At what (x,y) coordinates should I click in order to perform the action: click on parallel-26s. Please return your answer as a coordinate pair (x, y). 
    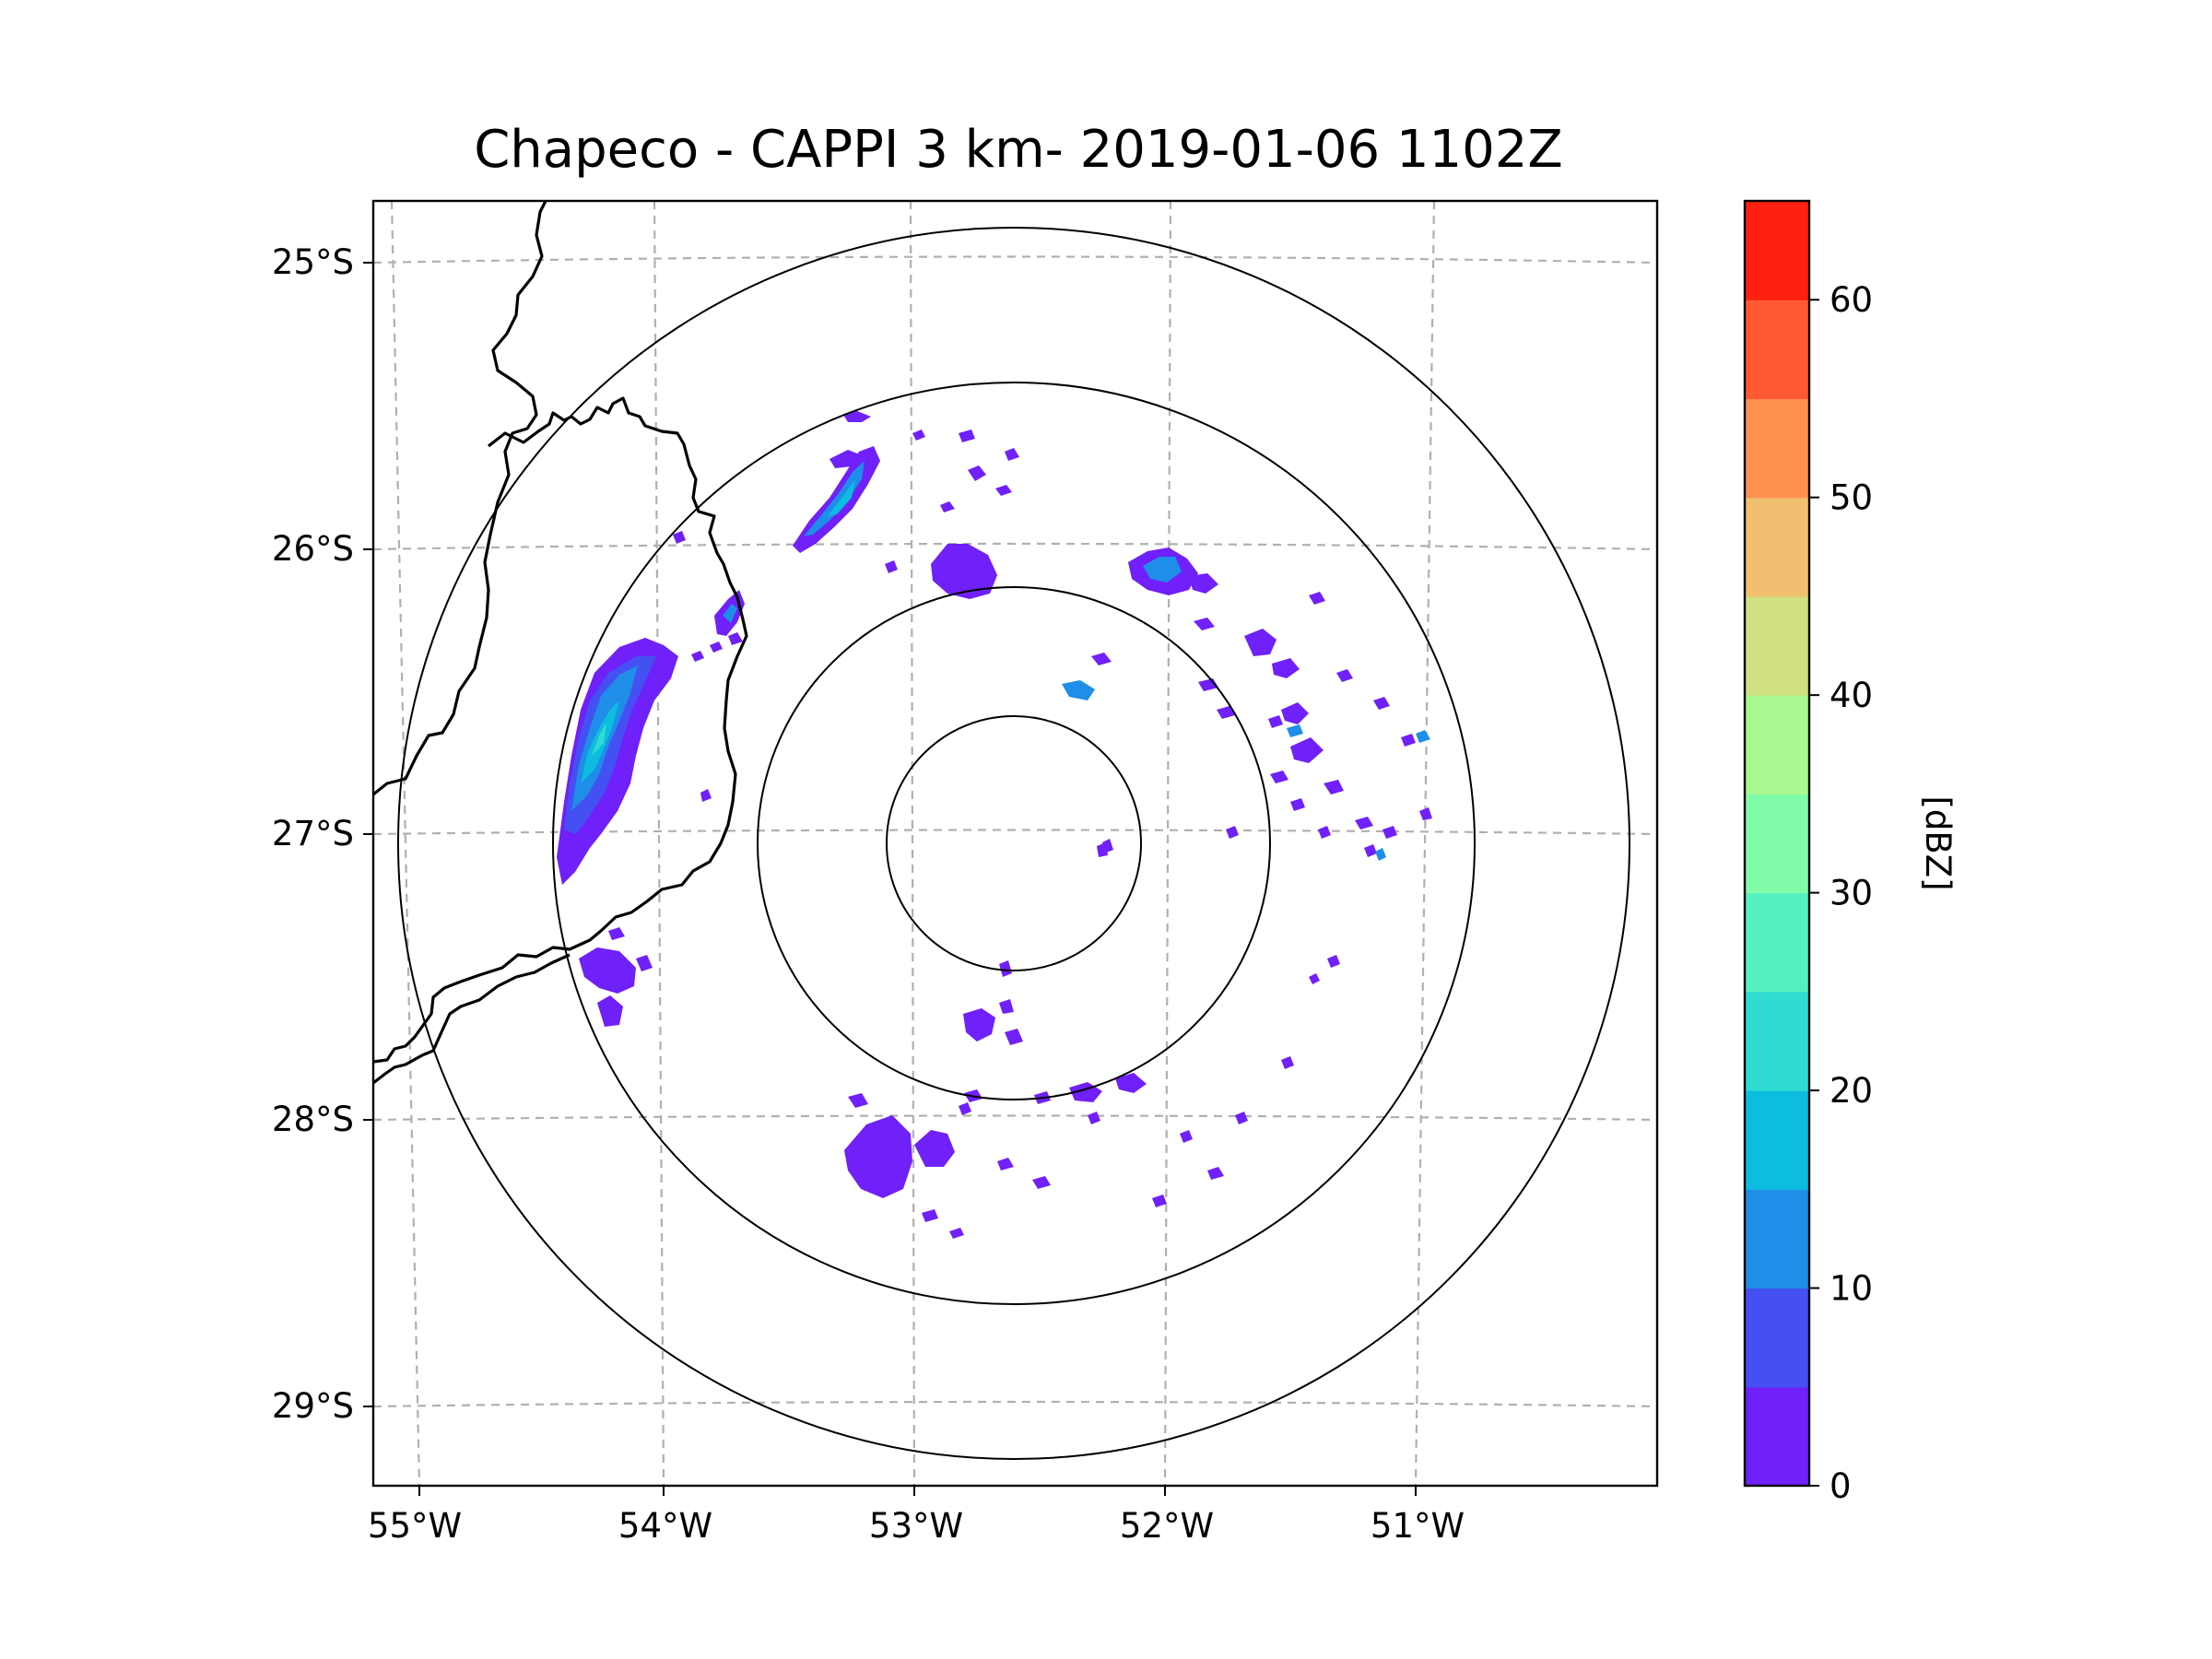
    Looking at the image, I should click on (1015, 546).